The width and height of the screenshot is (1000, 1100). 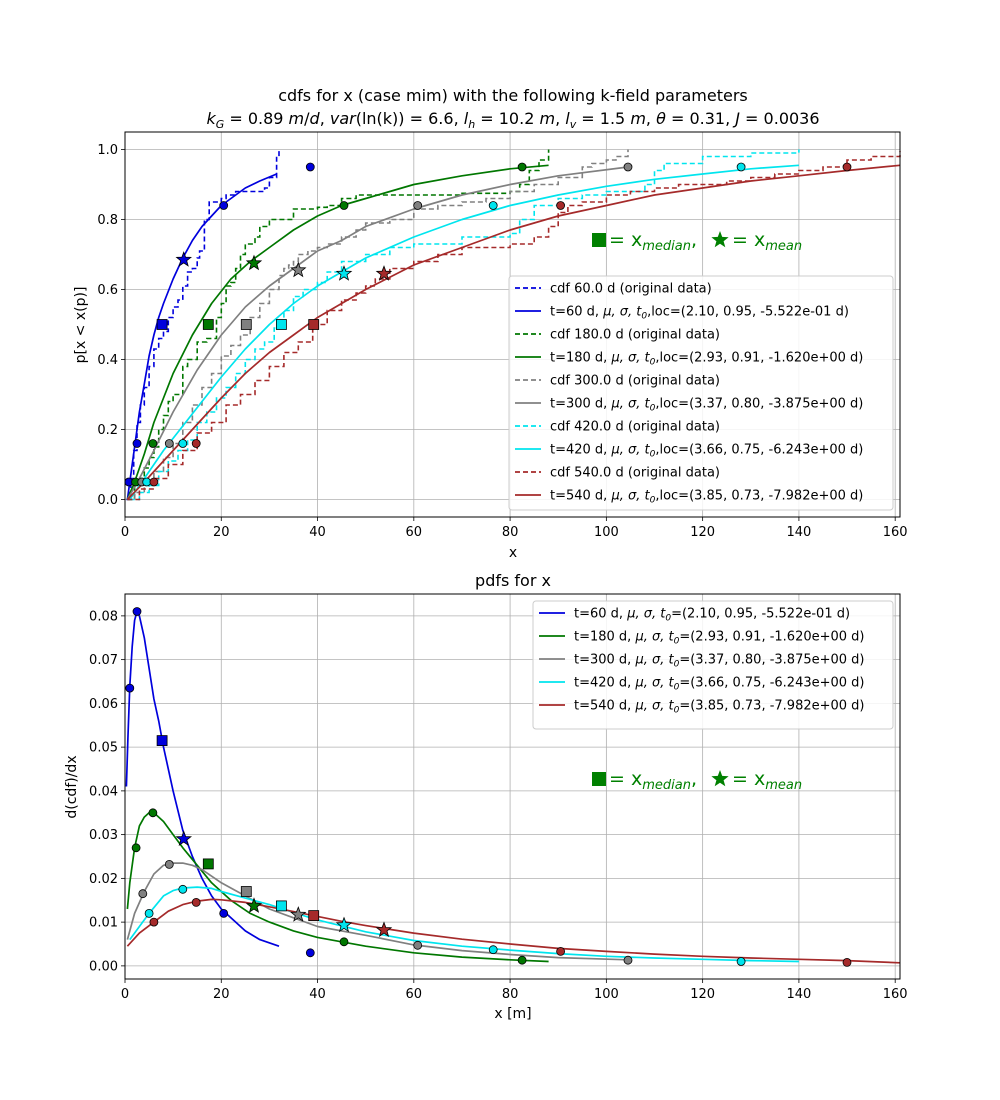 What do you see at coordinates (103, 616) in the screenshot?
I see `pdf-ytick-label: 0.08` at bounding box center [103, 616].